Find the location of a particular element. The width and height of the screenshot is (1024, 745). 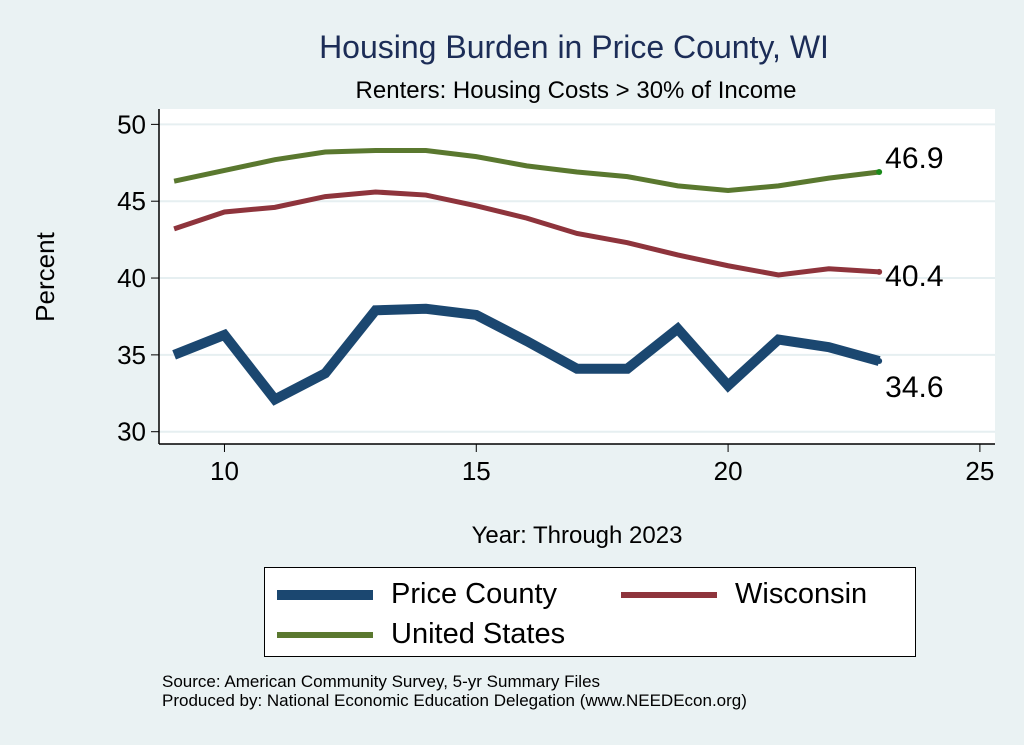

legend-item-wisconsin: Wisconsin is located at coordinates (744, 594).